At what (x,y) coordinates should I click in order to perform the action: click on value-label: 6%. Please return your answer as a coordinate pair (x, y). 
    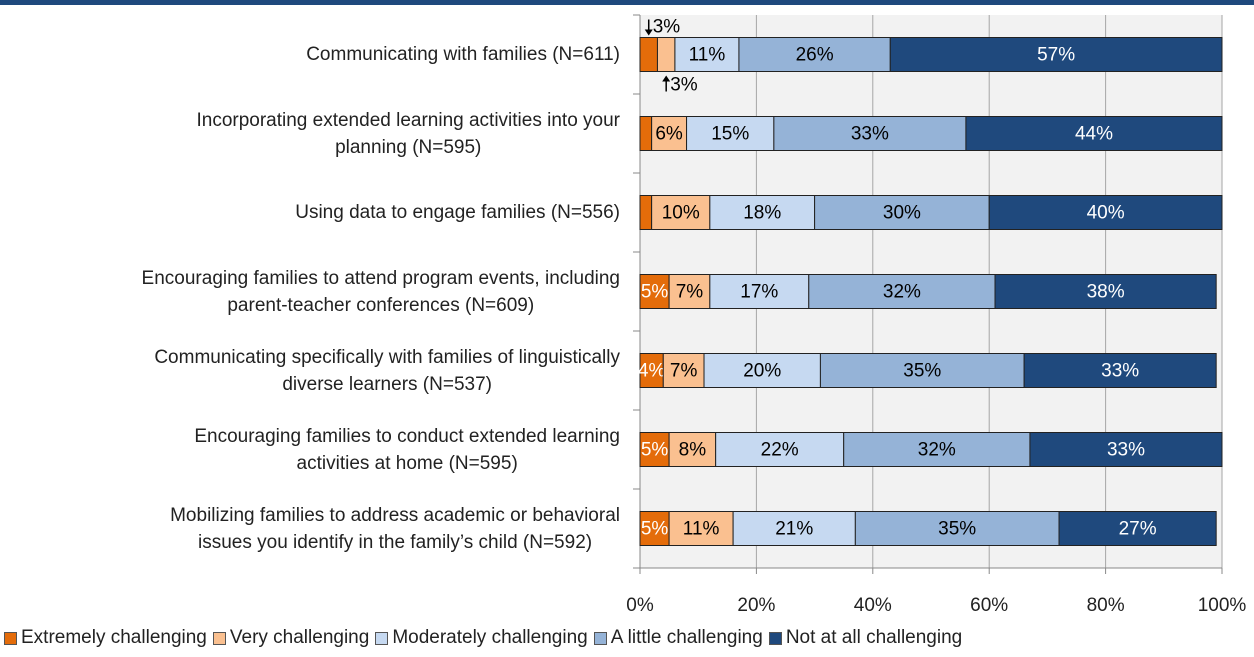
    Looking at the image, I should click on (669, 134).